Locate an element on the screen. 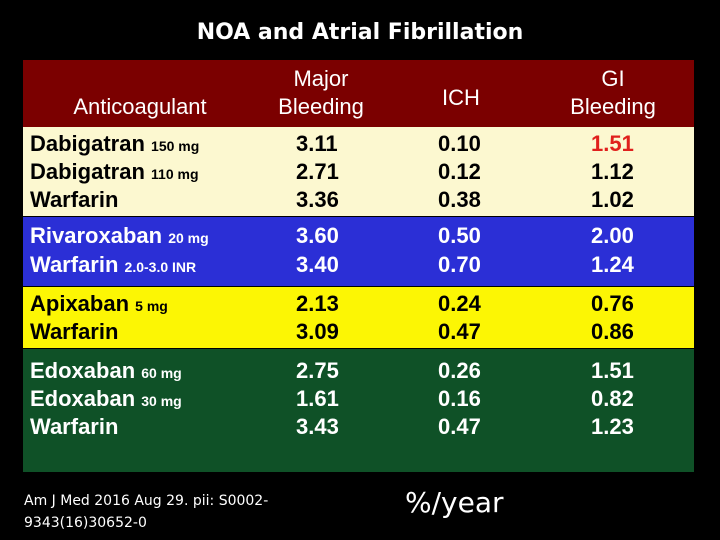  gi-bleeding-value-highlight: 1.51 is located at coordinates (612, 143).